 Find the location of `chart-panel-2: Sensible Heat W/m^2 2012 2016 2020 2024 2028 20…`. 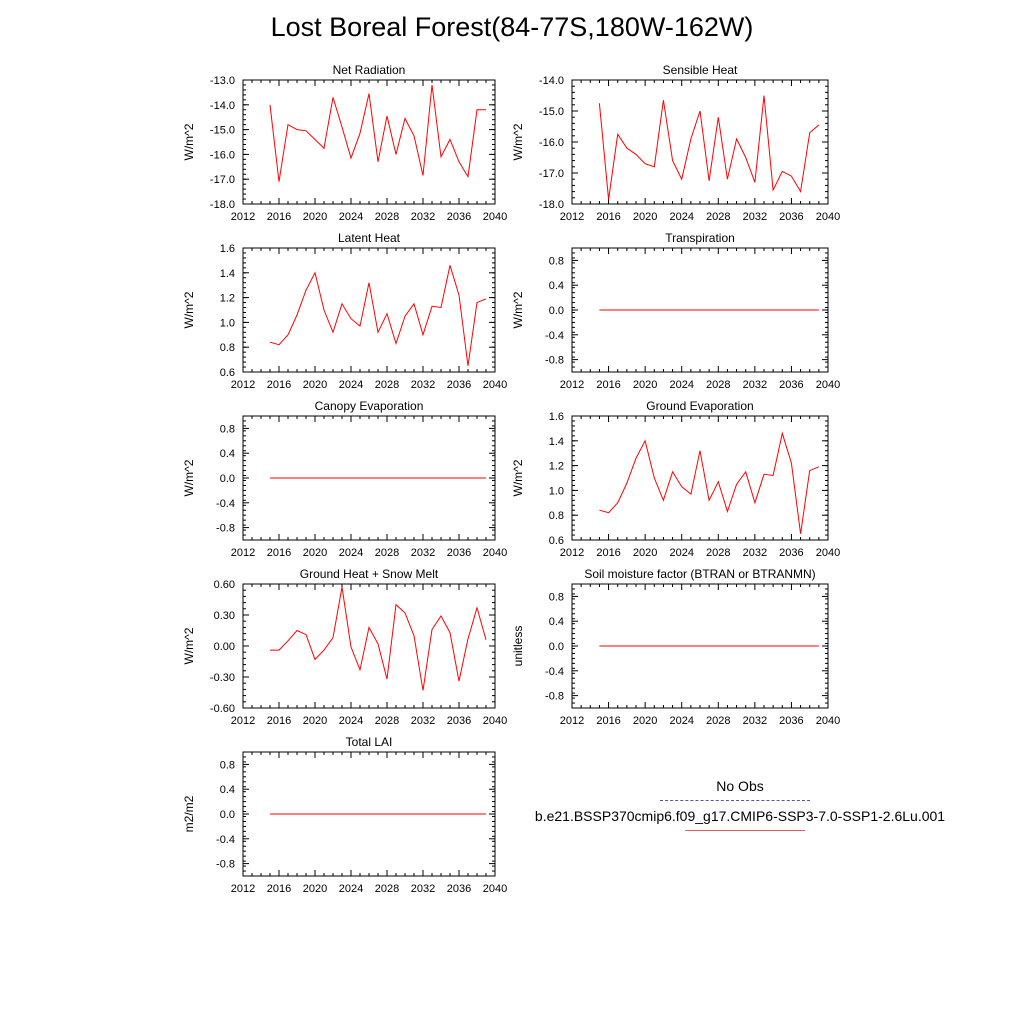

chart-panel-2: Sensible Heat W/m^2 2012 2016 2020 2024 2028 20… is located at coordinates (675, 143).